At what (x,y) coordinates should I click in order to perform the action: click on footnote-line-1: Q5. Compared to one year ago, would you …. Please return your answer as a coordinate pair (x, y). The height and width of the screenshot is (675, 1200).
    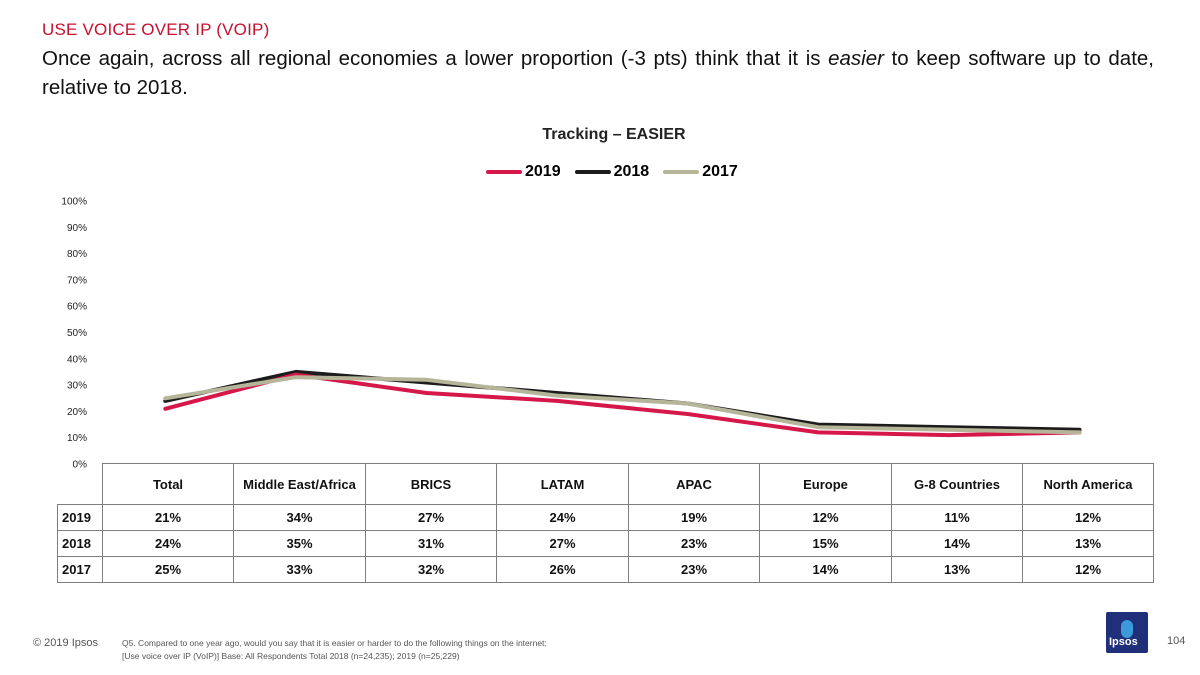
    Looking at the image, I should click on (334, 643).